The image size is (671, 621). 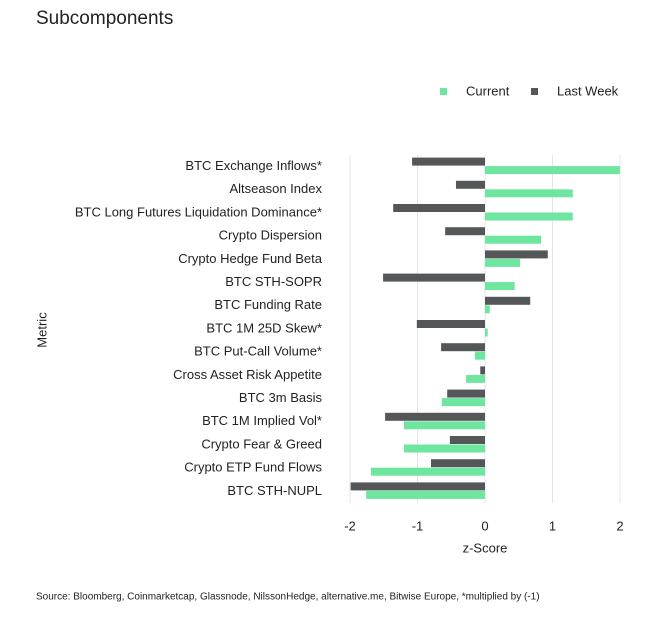 I want to click on legend-label: Last Week, so click(x=588, y=90).